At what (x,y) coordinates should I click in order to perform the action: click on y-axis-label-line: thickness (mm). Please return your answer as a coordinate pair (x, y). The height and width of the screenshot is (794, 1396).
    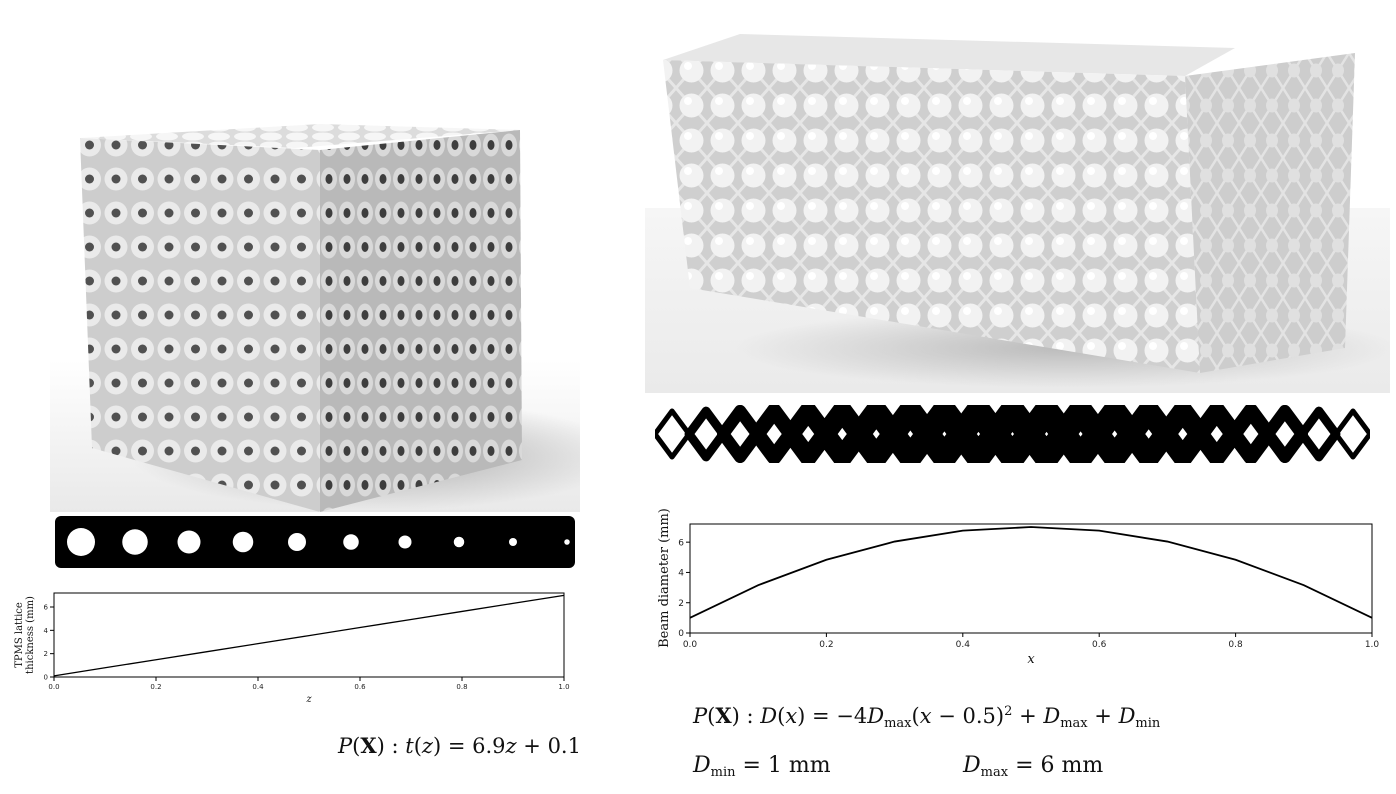
    Looking at the image, I should click on (30, 635).